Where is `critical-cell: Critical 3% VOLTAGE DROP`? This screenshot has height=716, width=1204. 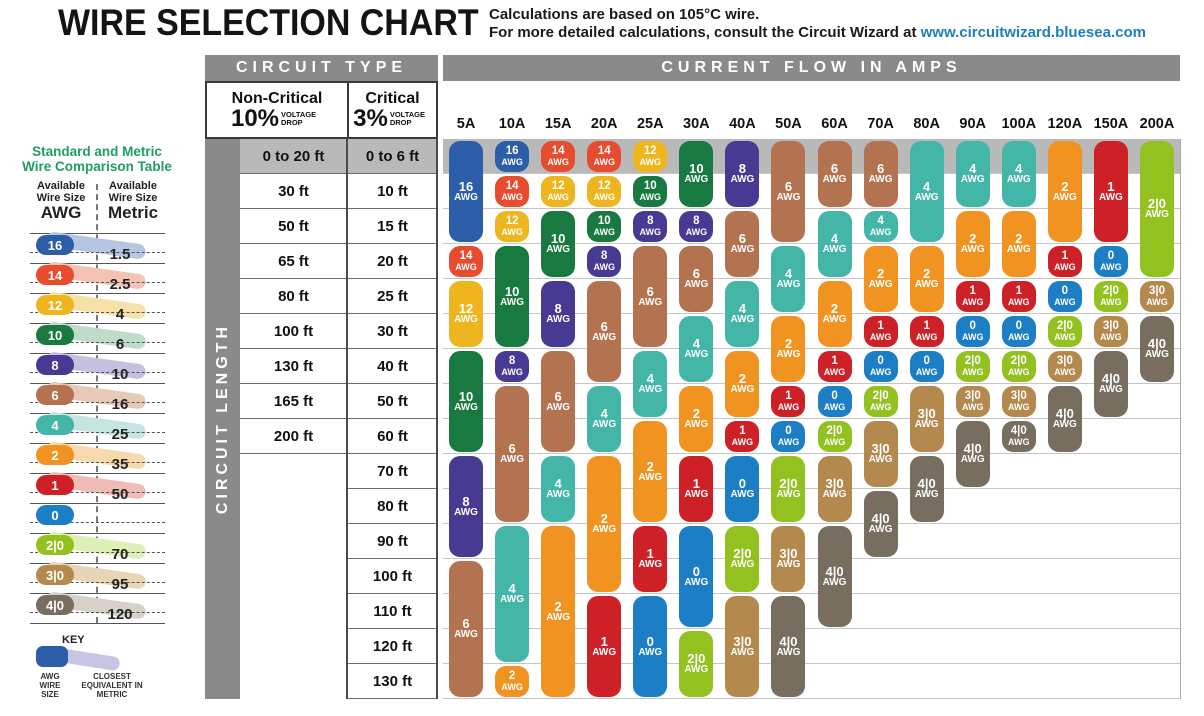
critical-cell: Critical 3% VOLTAGE DROP is located at coordinates (392, 110).